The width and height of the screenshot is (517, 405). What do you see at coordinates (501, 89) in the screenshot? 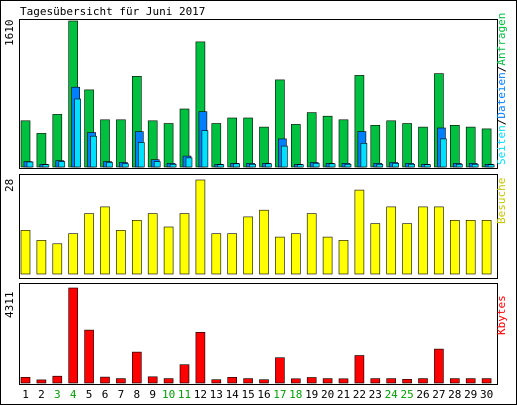
I see `panel-requests-legend: Seiten/Dateien/Anfragen` at bounding box center [501, 89].